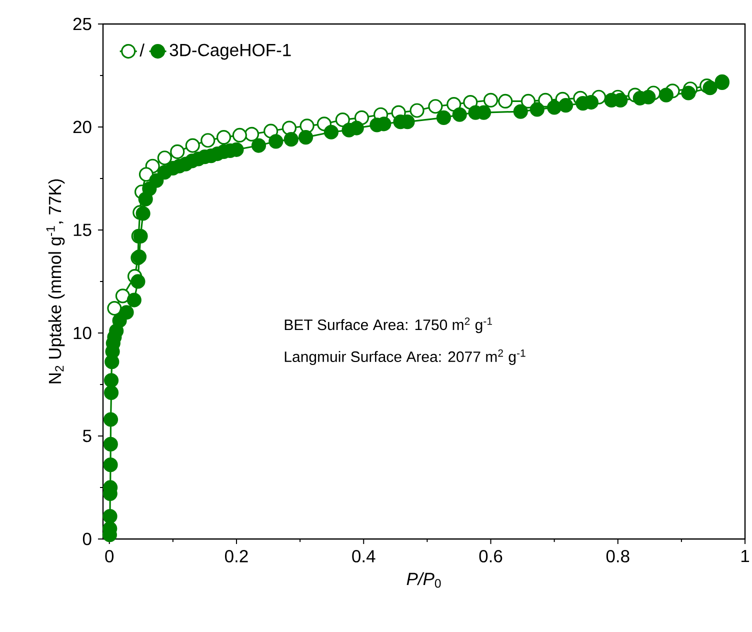 This screenshot has height=632, width=752. I want to click on x-tick-label: 0, so click(109, 556).